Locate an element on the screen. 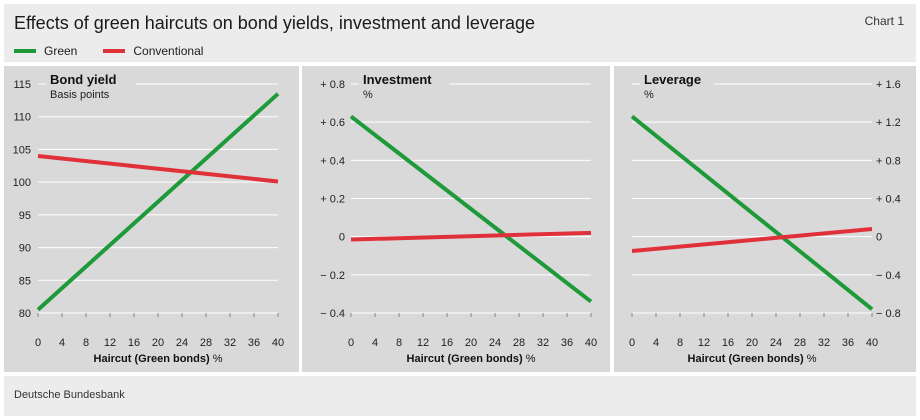  chart-number: Chart 1 is located at coordinates (884, 21).